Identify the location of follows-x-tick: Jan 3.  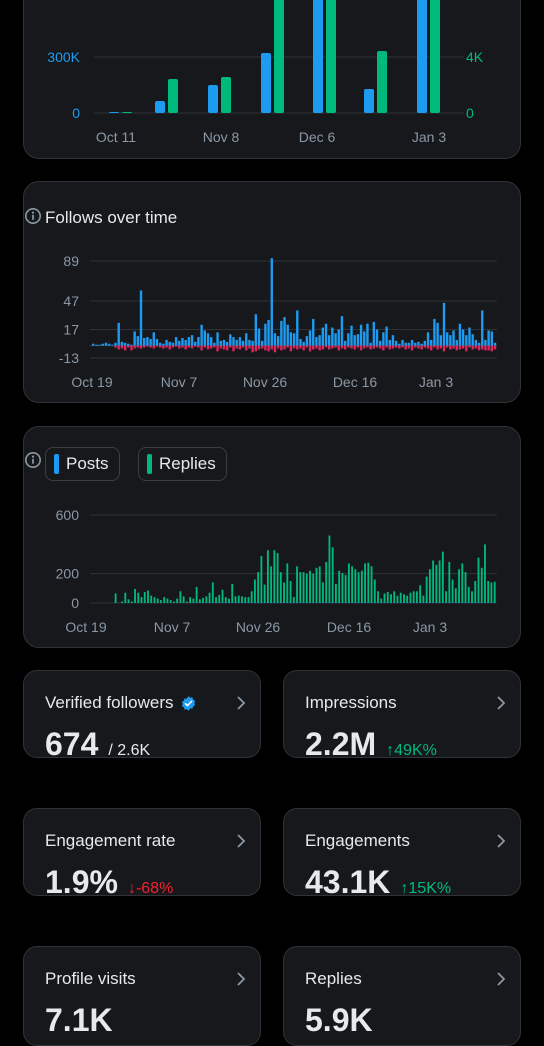
(436, 382).